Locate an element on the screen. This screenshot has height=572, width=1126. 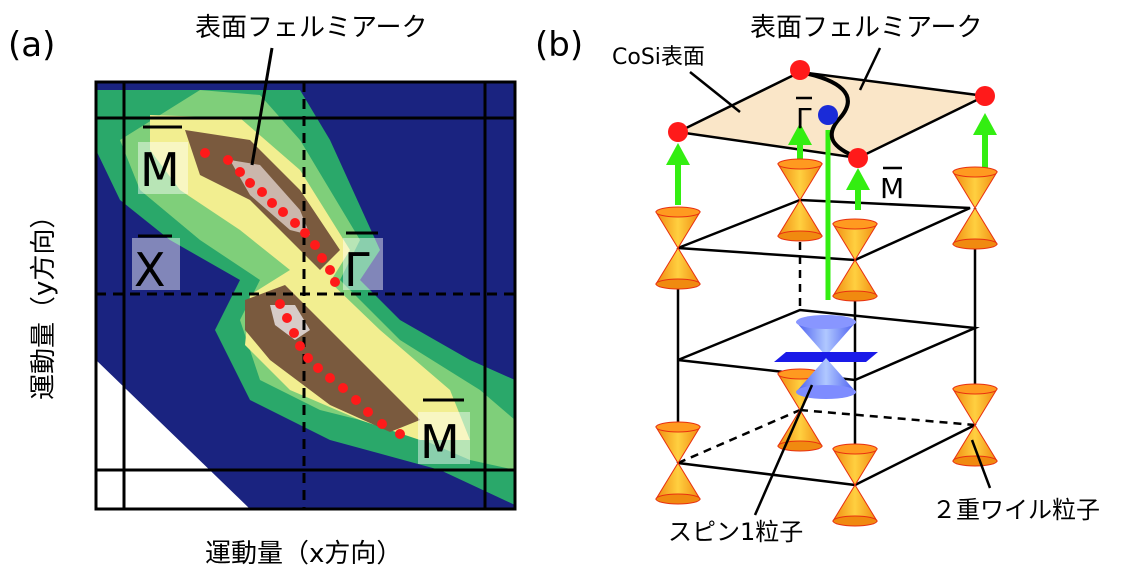
spin1-cone-lower-rim is located at coordinates (826, 392).